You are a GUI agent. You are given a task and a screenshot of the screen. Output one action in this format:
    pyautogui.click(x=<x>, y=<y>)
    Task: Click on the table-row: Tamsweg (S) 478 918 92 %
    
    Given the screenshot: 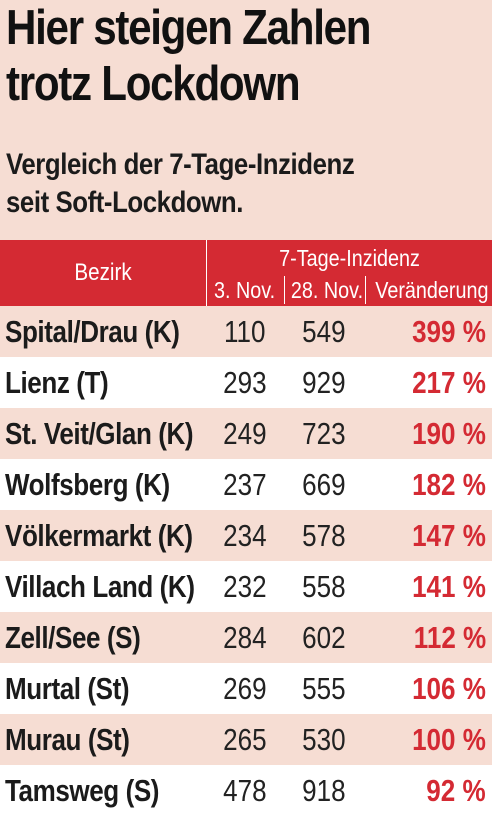 What is the action you would take?
    pyautogui.click(x=246, y=790)
    